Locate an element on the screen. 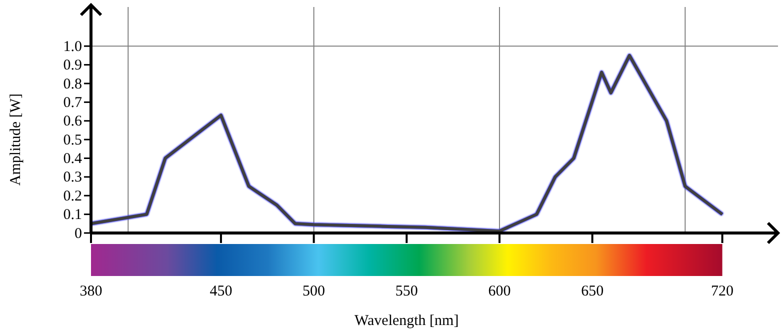 The height and width of the screenshot is (334, 781). y-tick-label: 0 is located at coordinates (78, 234).